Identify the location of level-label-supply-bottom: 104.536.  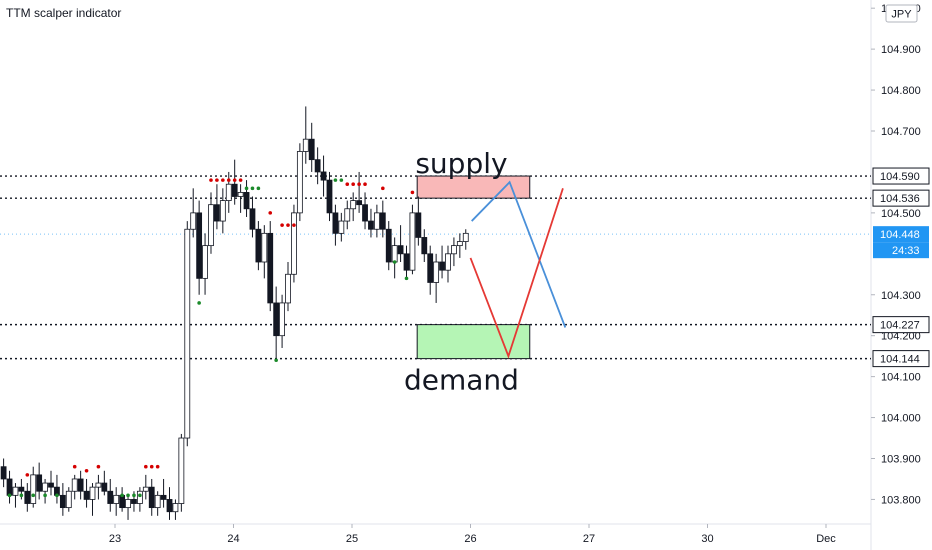
(901, 198).